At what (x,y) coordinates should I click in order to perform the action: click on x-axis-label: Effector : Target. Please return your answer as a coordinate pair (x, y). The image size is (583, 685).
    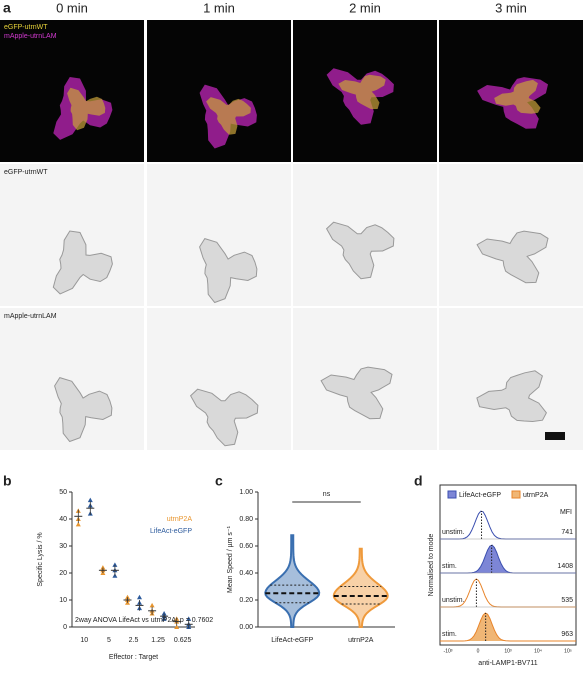
    Looking at the image, I should click on (133, 657).